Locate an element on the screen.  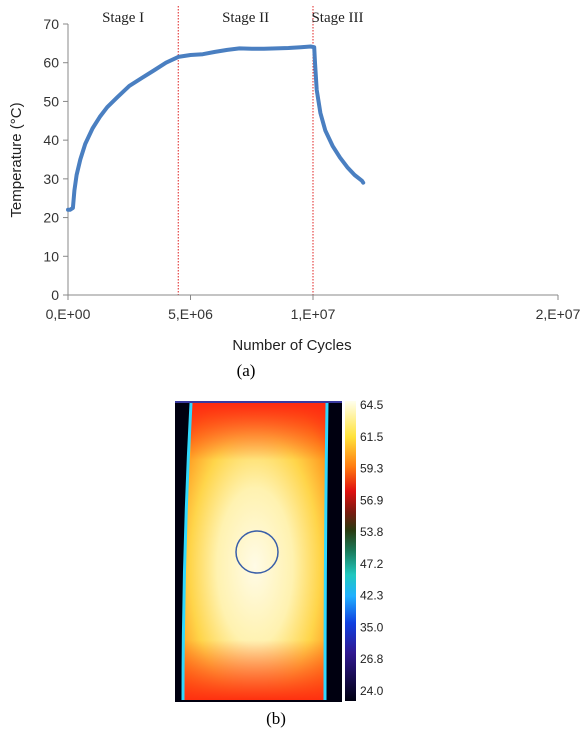
caption-a: (a) is located at coordinates (246, 370).